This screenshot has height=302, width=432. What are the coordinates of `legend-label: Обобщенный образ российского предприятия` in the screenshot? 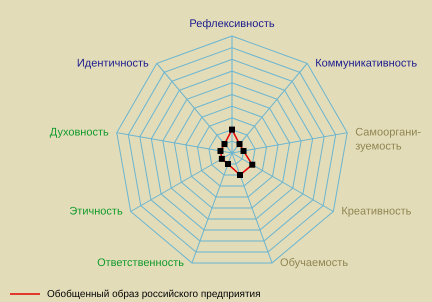 It's located at (154, 294).